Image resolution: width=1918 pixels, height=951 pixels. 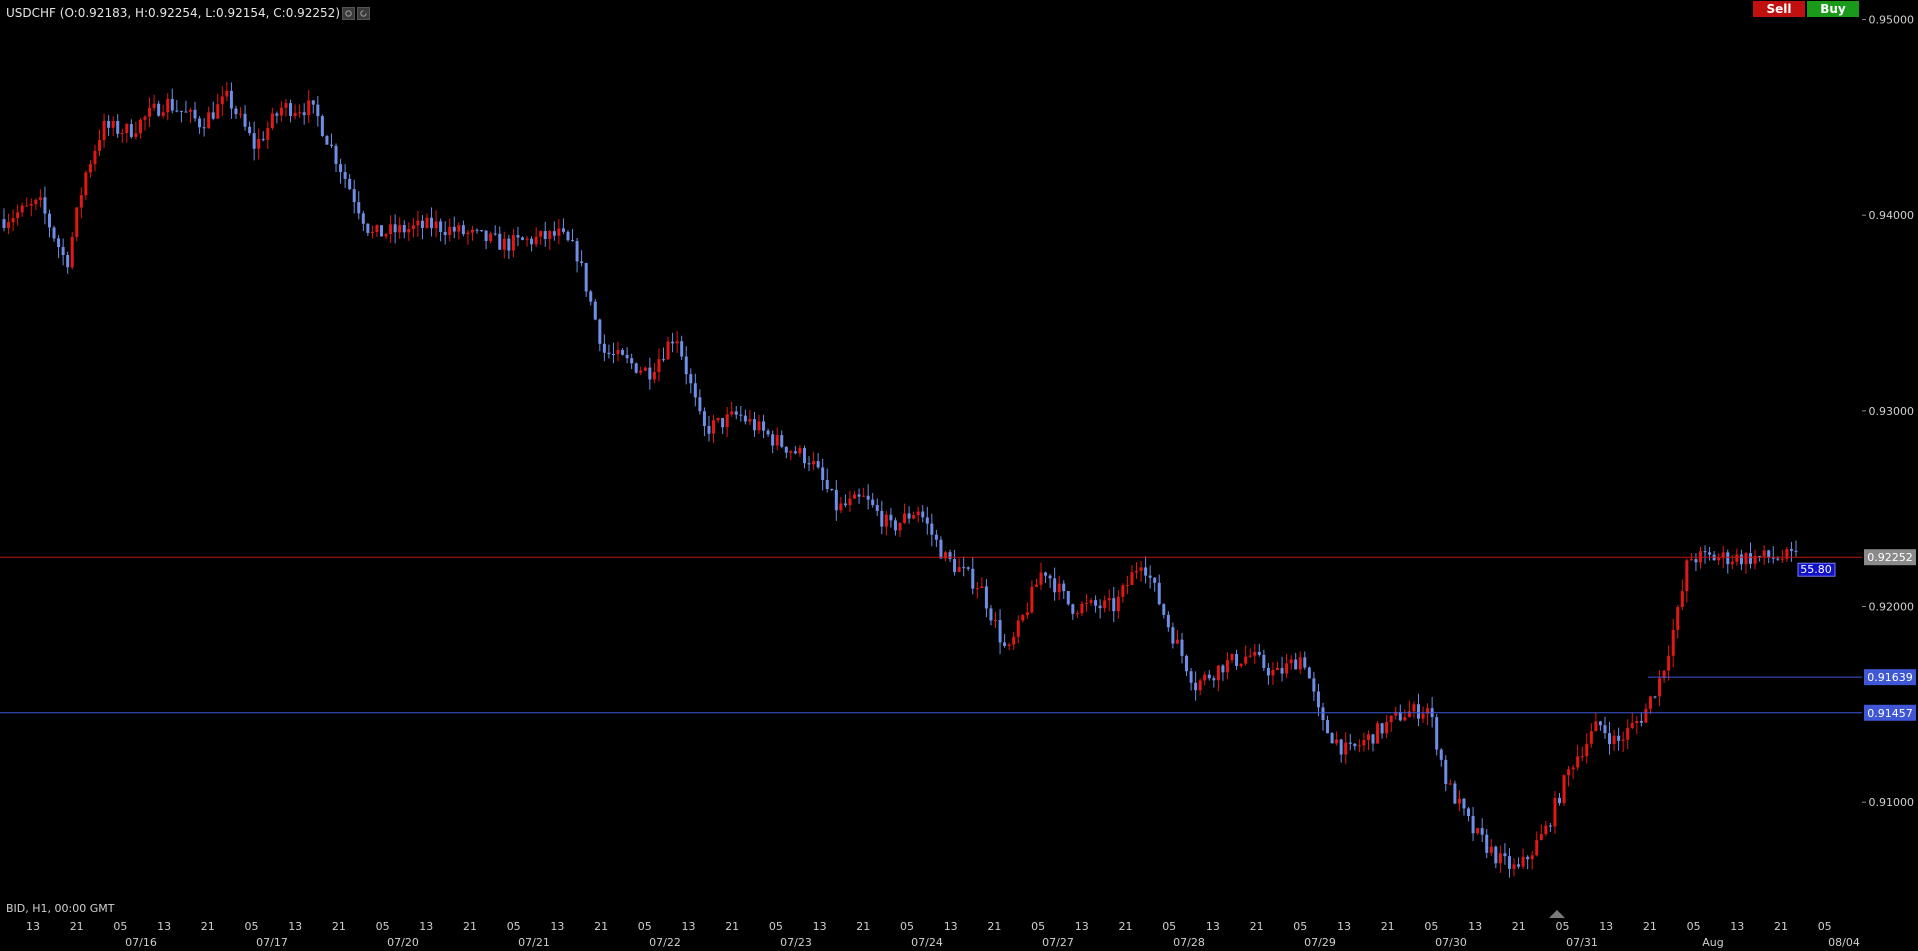 What do you see at coordinates (363, 13) in the screenshot?
I see `refresh-icon` at bounding box center [363, 13].